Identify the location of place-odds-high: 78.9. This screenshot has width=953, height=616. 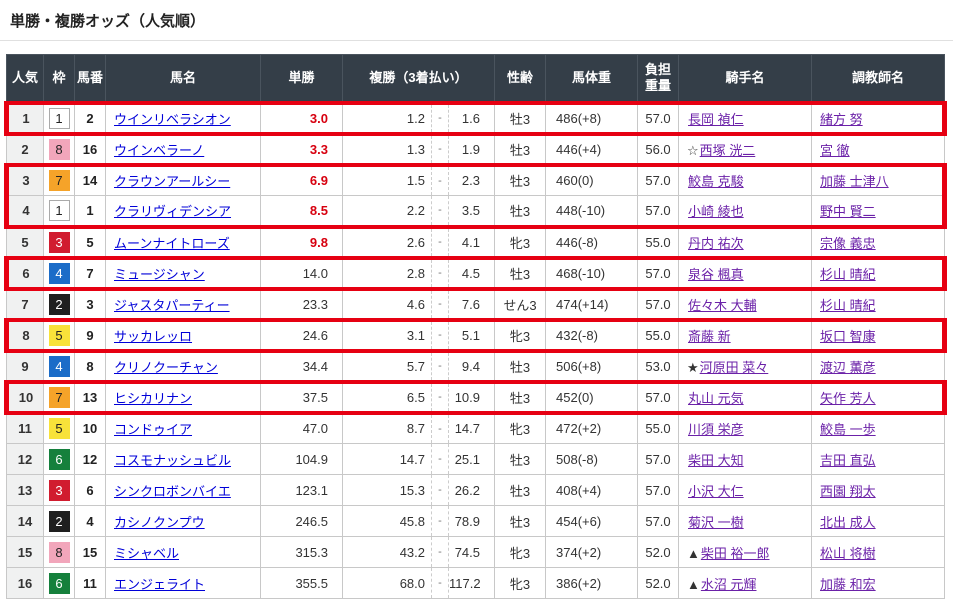
(467, 521).